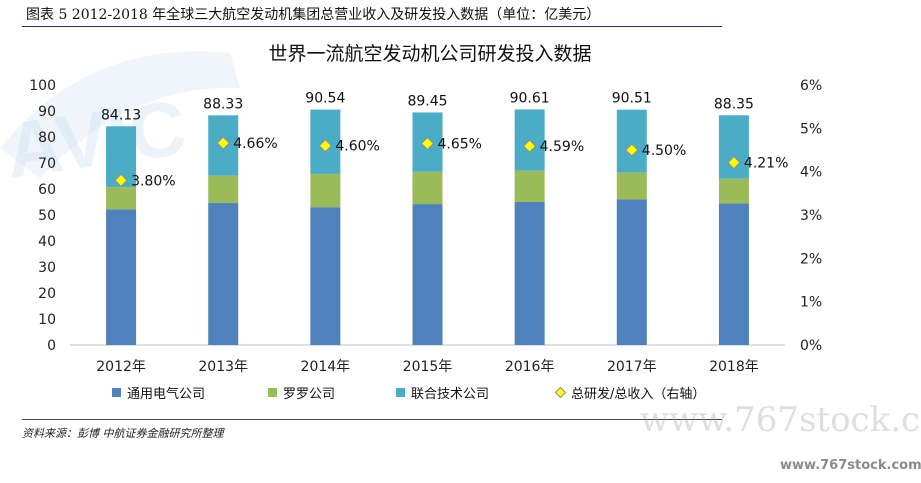 This screenshot has width=921, height=483. I want to click on left-tick-label: 90, so click(47, 112).